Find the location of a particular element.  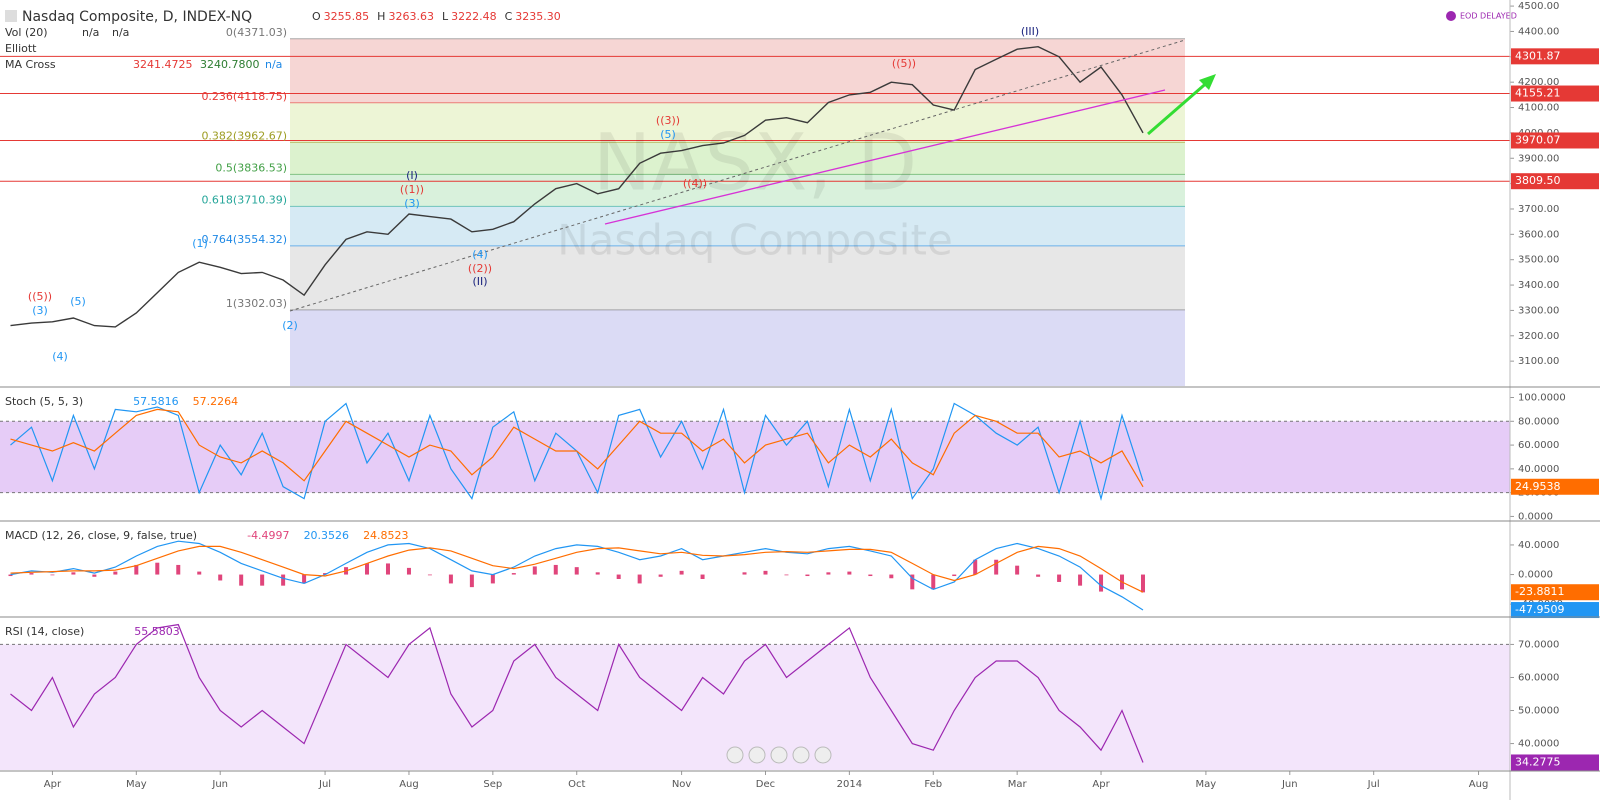

x-tick-label: Oct is located at coordinates (576, 784).